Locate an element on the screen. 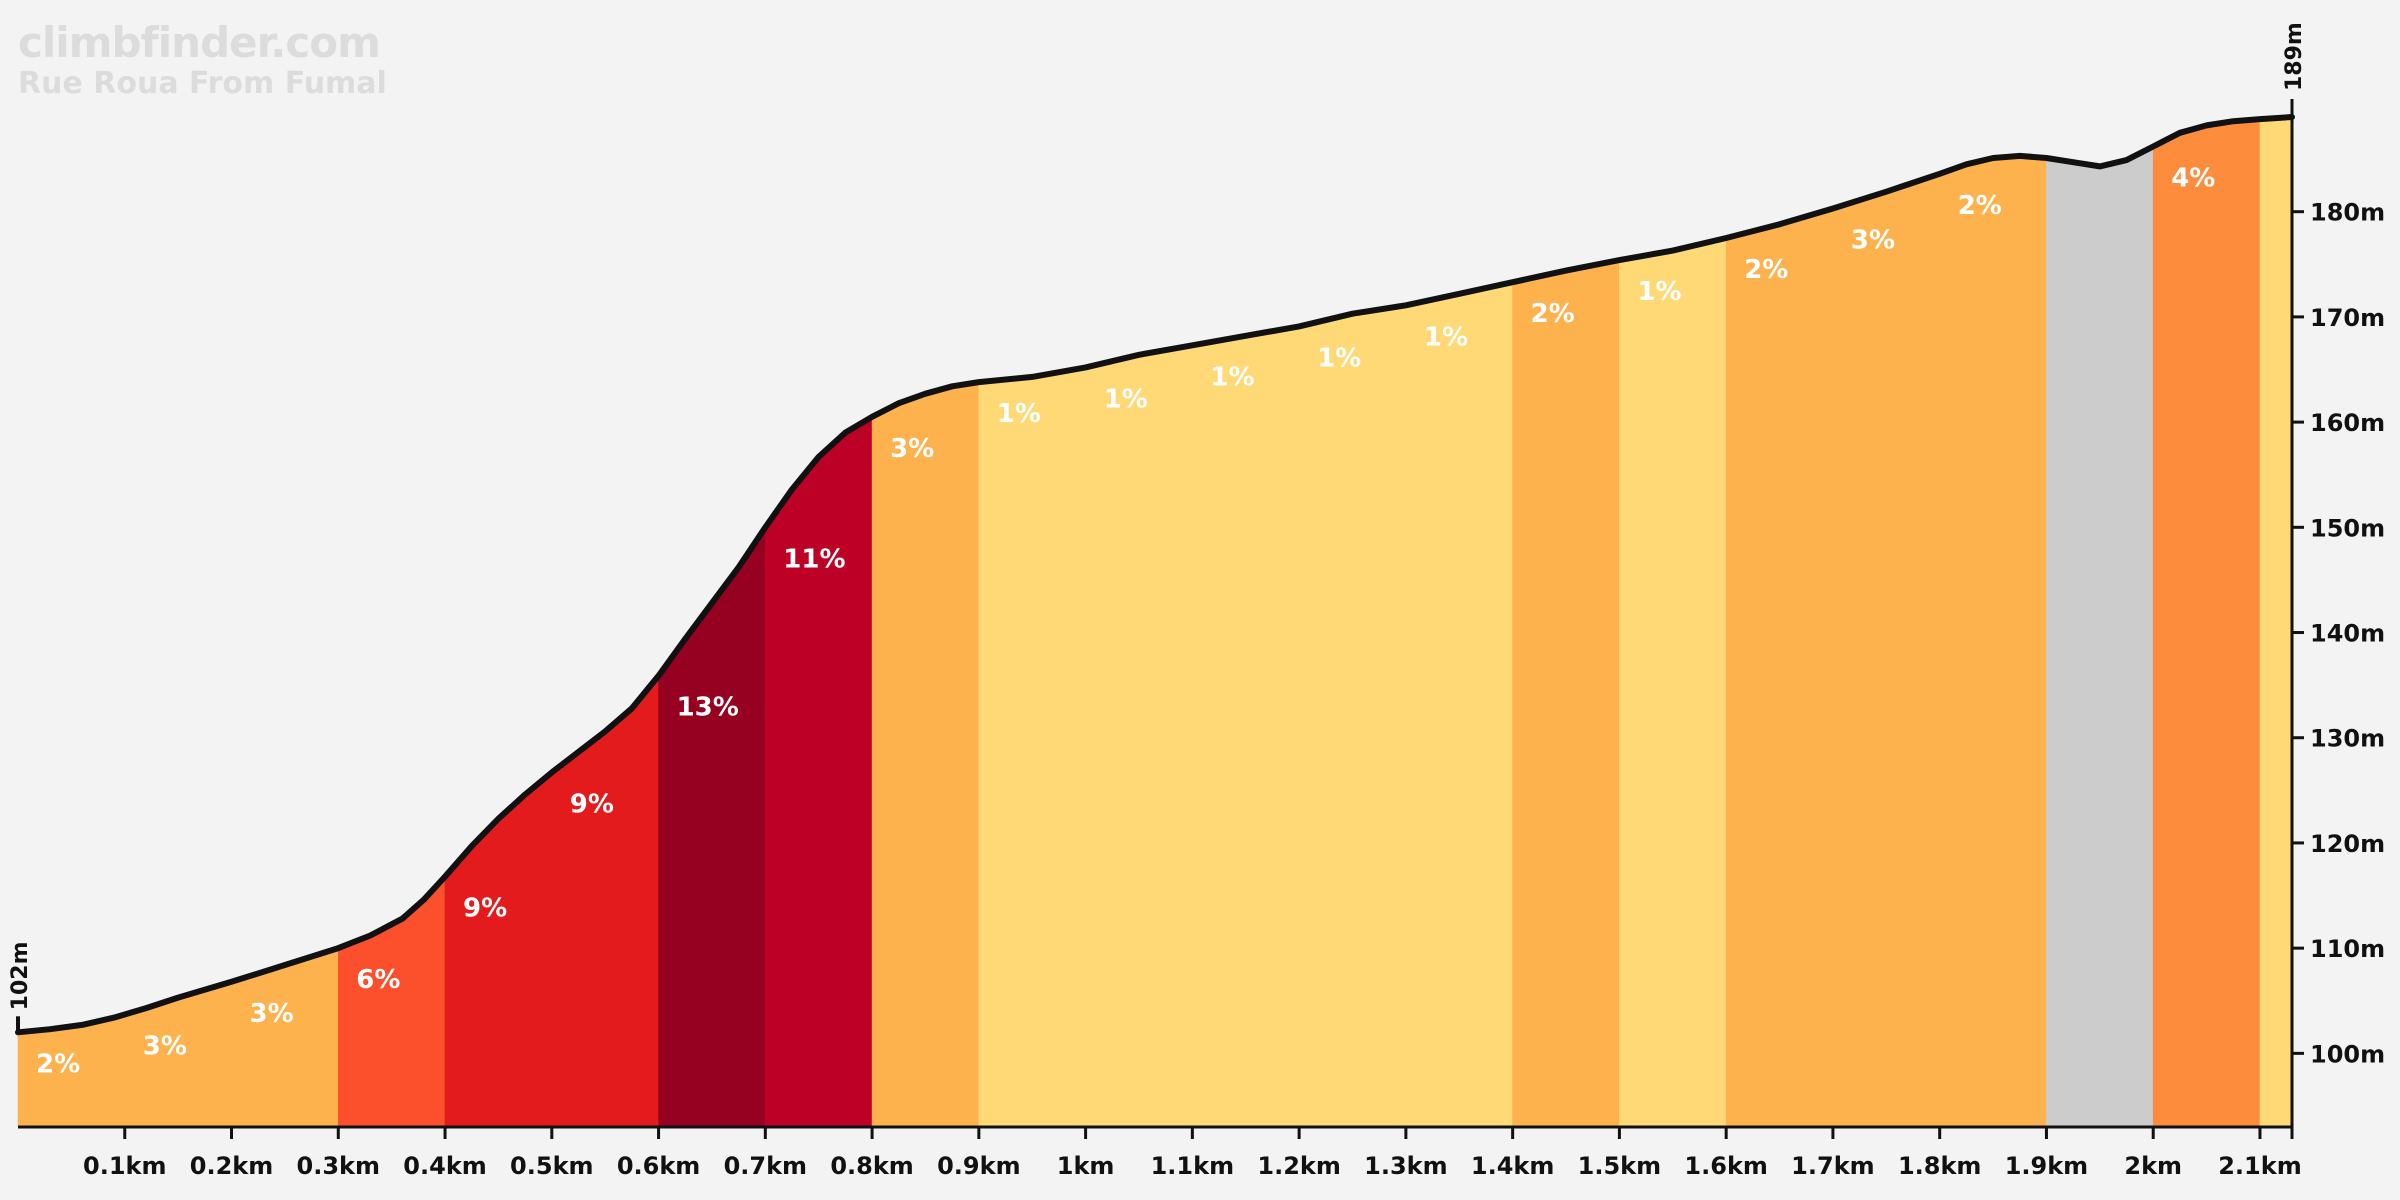 The image size is (2400, 1200). grade-label-15: 1% is located at coordinates (1659, 292).